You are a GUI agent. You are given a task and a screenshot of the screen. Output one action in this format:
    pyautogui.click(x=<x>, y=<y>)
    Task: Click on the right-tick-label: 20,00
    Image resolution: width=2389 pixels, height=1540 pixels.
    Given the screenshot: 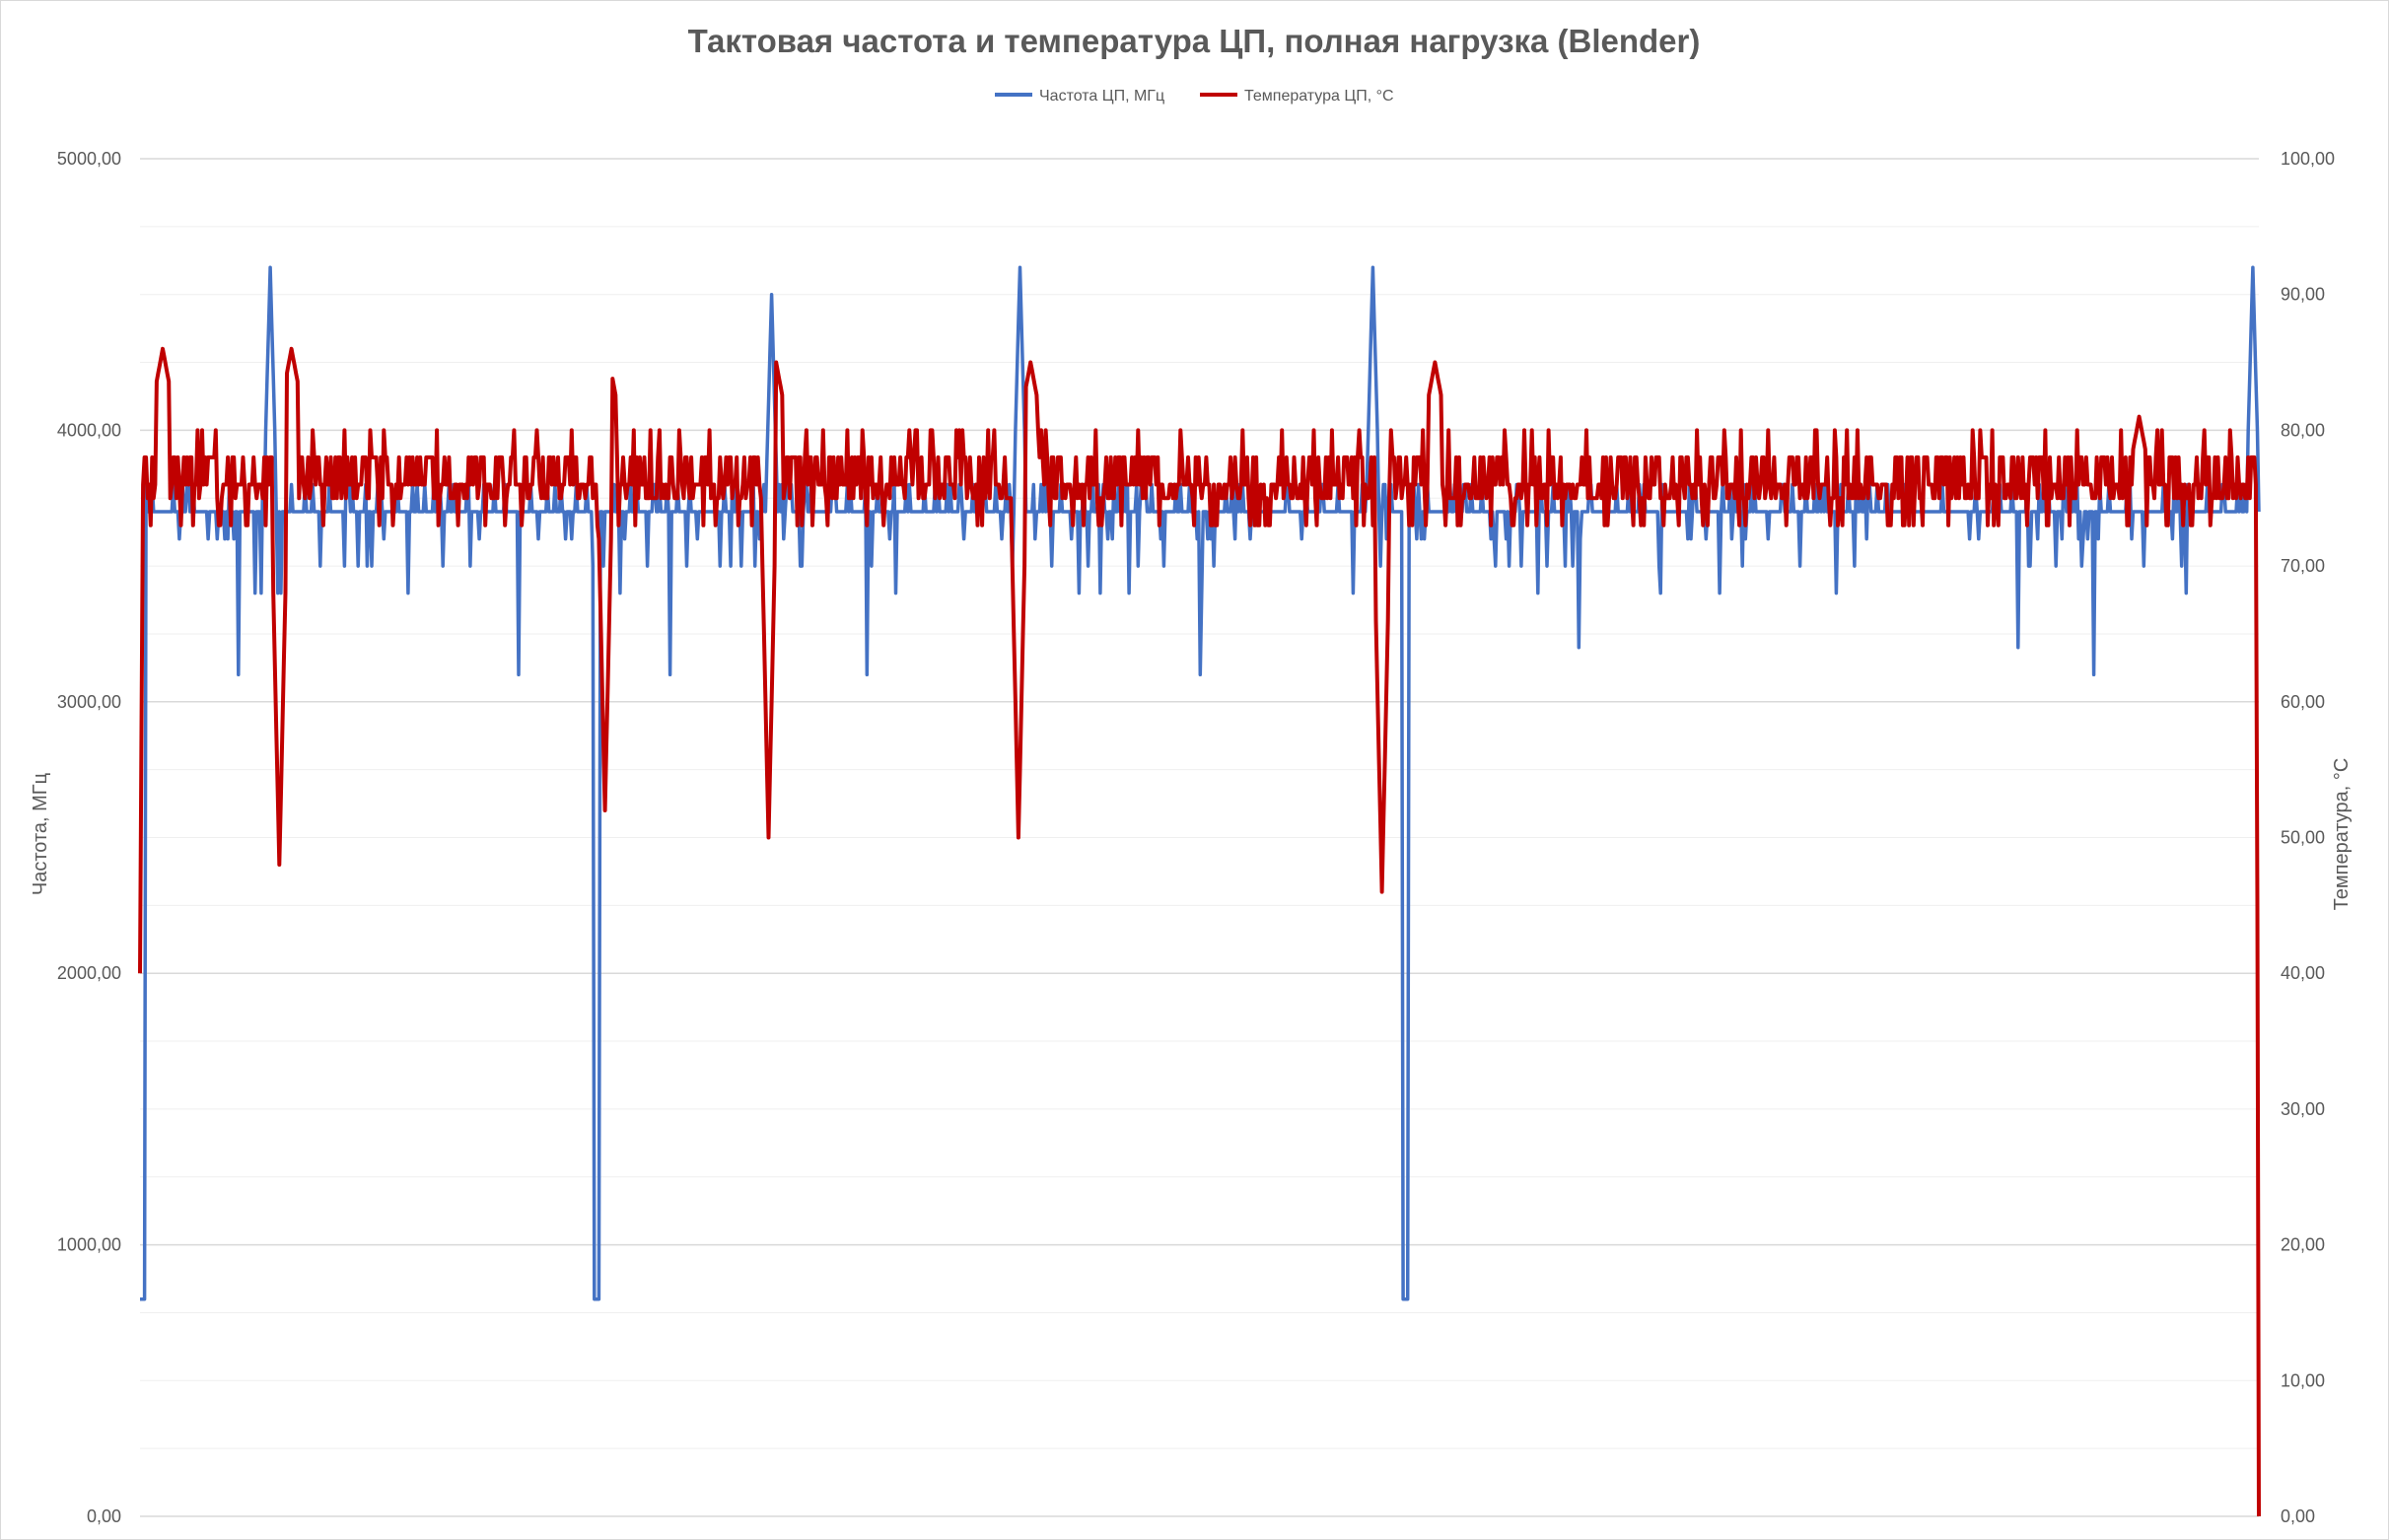 What is the action you would take?
    pyautogui.click(x=2303, y=1245)
    